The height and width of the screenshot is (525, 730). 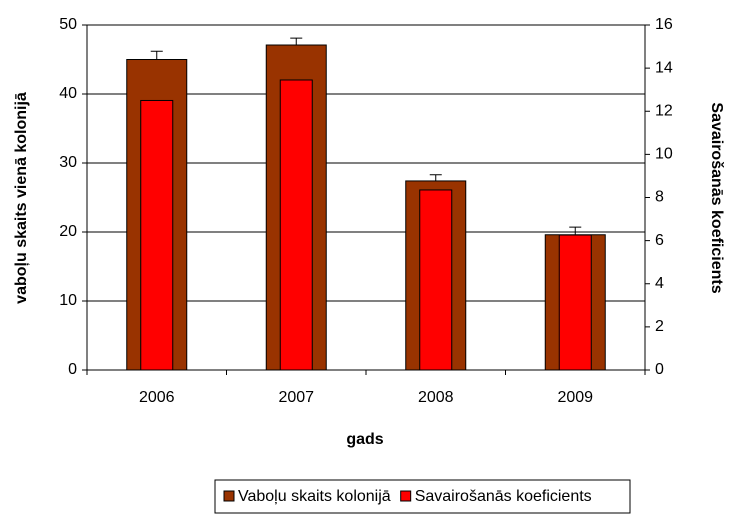 I want to click on y2-tick-label: 6, so click(x=659, y=240).